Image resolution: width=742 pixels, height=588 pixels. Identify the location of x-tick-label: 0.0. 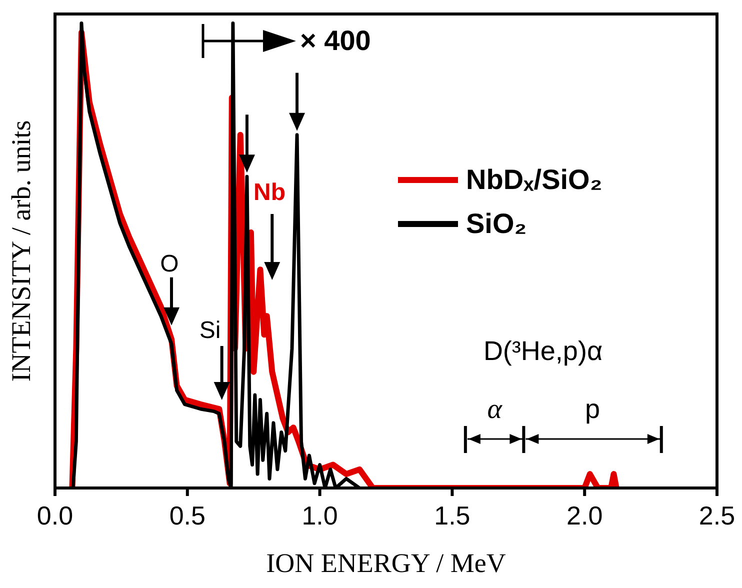
(55, 515).